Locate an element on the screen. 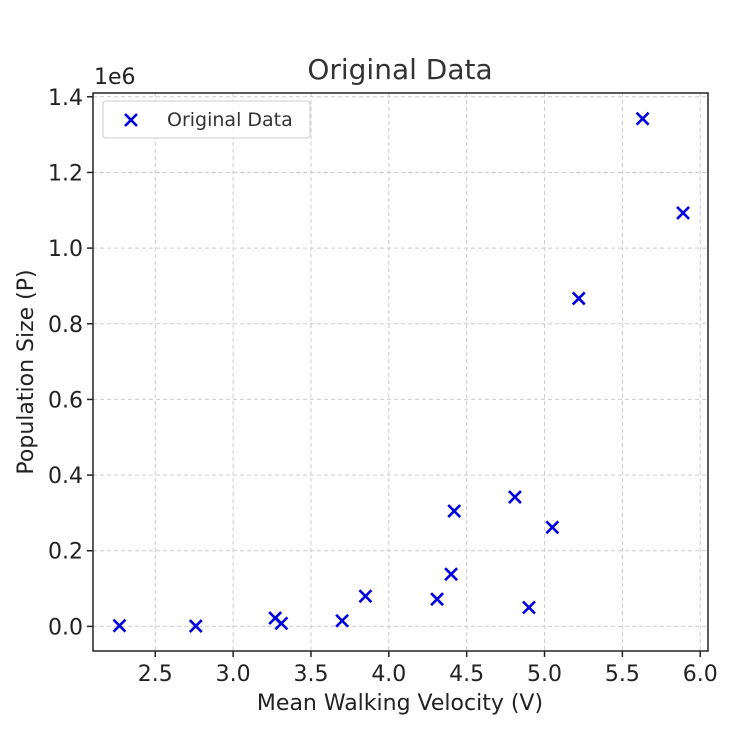  x-tick-label: 4.0 is located at coordinates (388, 674).